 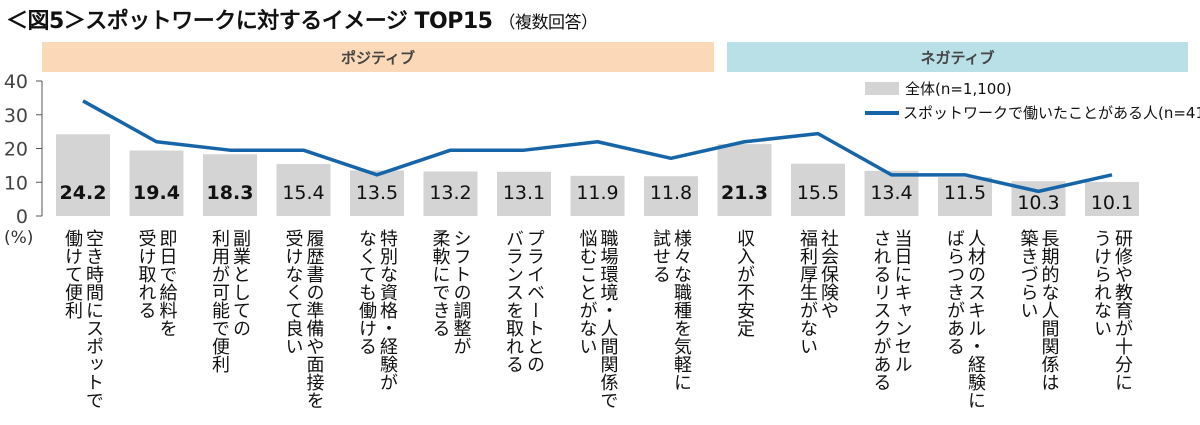 What do you see at coordinates (230, 193) in the screenshot?
I see `bar-value-label: 18.3` at bounding box center [230, 193].